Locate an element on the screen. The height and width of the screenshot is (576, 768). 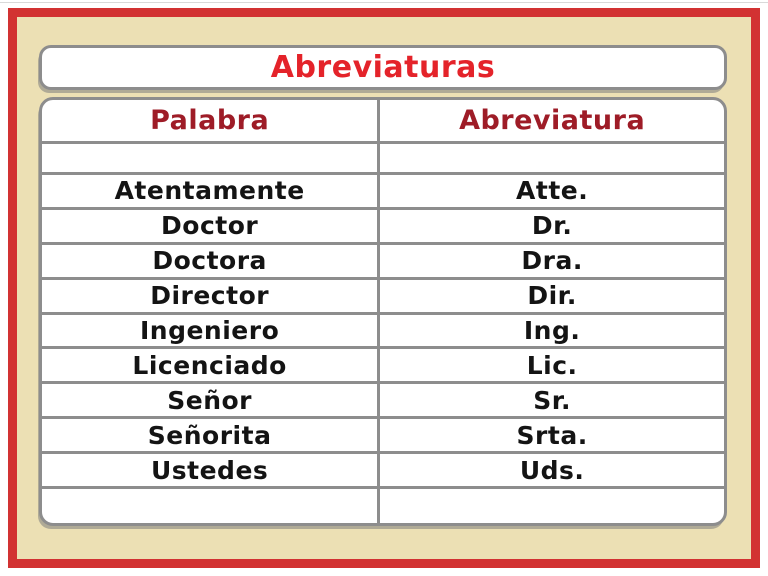
abbreviation-cell: Atte. is located at coordinates (552, 191).